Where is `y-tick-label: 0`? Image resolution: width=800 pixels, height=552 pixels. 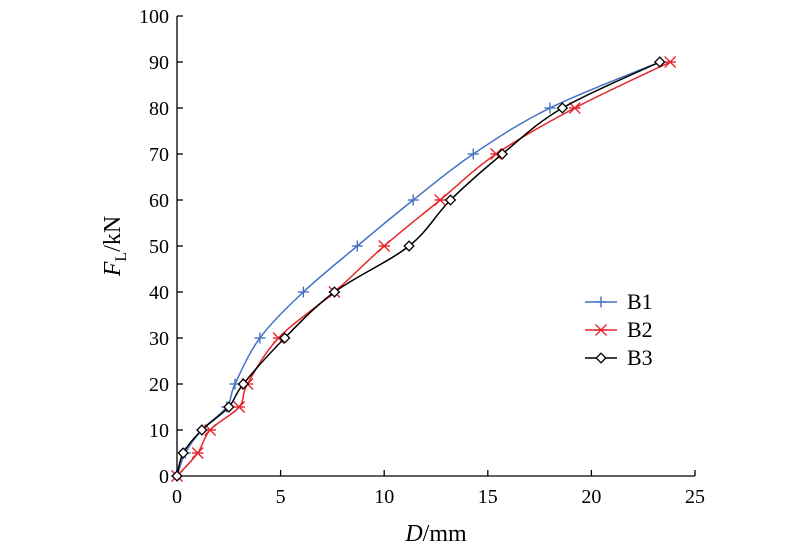
y-tick-label: 0 is located at coordinates (164, 477).